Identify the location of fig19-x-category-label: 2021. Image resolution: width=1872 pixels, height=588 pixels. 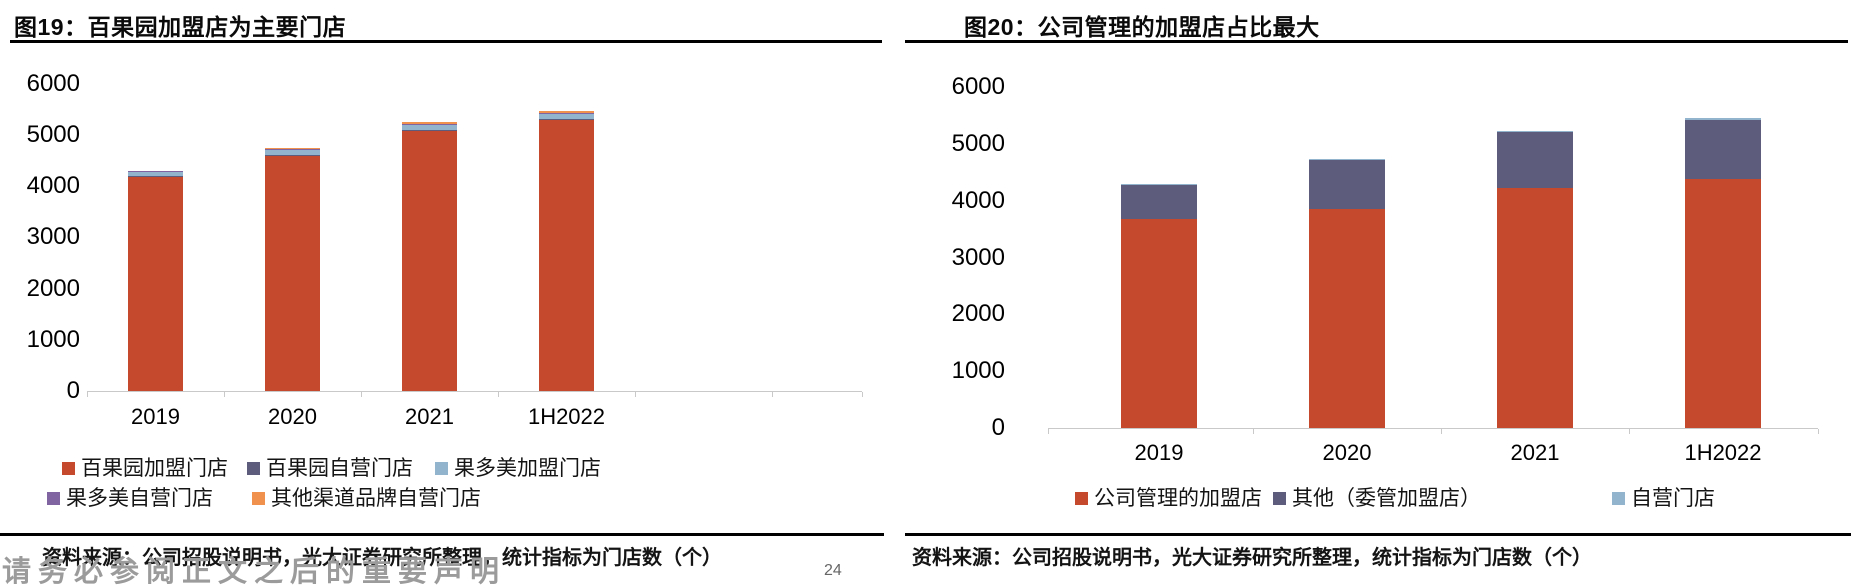
(429, 416).